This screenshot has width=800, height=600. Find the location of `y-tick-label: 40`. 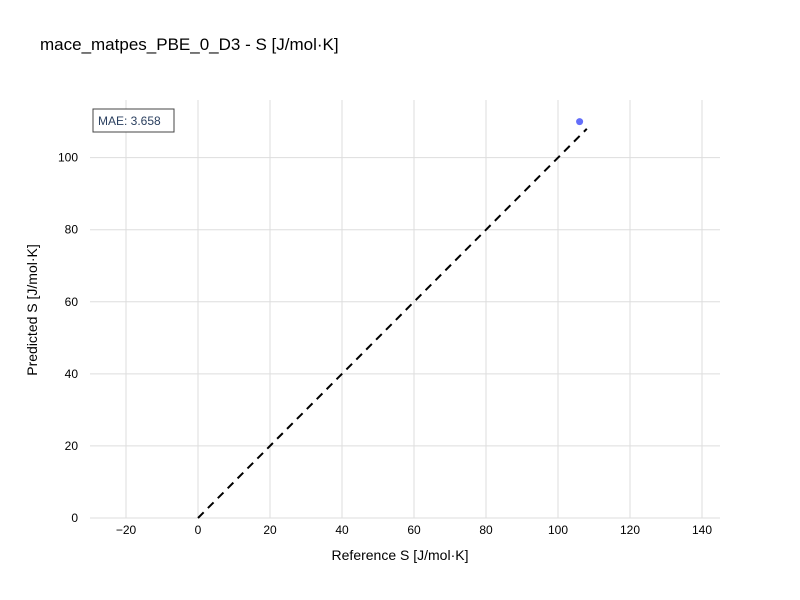

y-tick-label: 40 is located at coordinates (72, 374).